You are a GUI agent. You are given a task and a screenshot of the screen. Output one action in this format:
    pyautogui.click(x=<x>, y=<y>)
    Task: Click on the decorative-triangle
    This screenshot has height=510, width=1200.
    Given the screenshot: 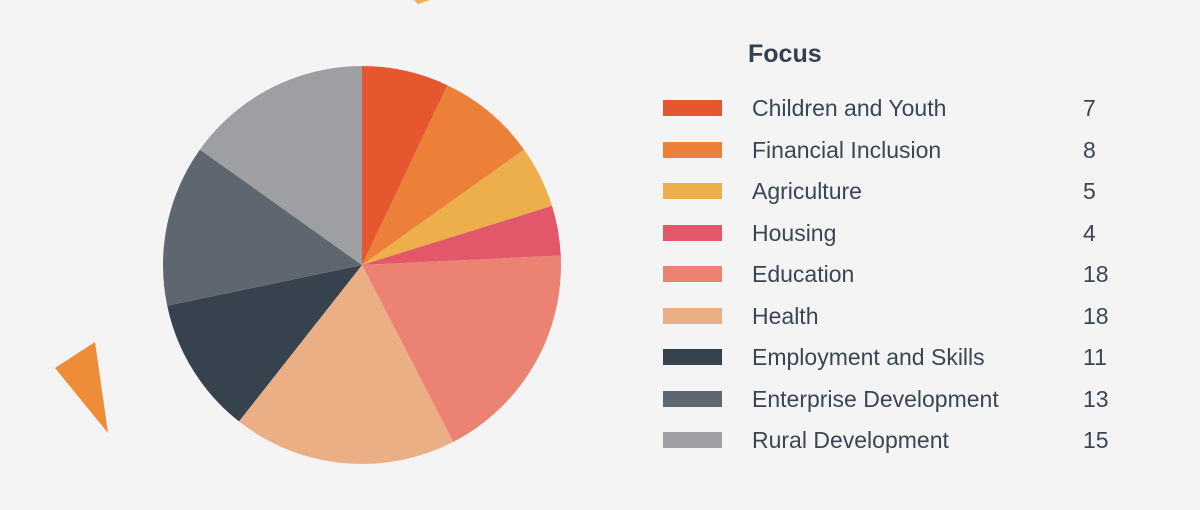 What is the action you would take?
    pyautogui.click(x=81, y=387)
    